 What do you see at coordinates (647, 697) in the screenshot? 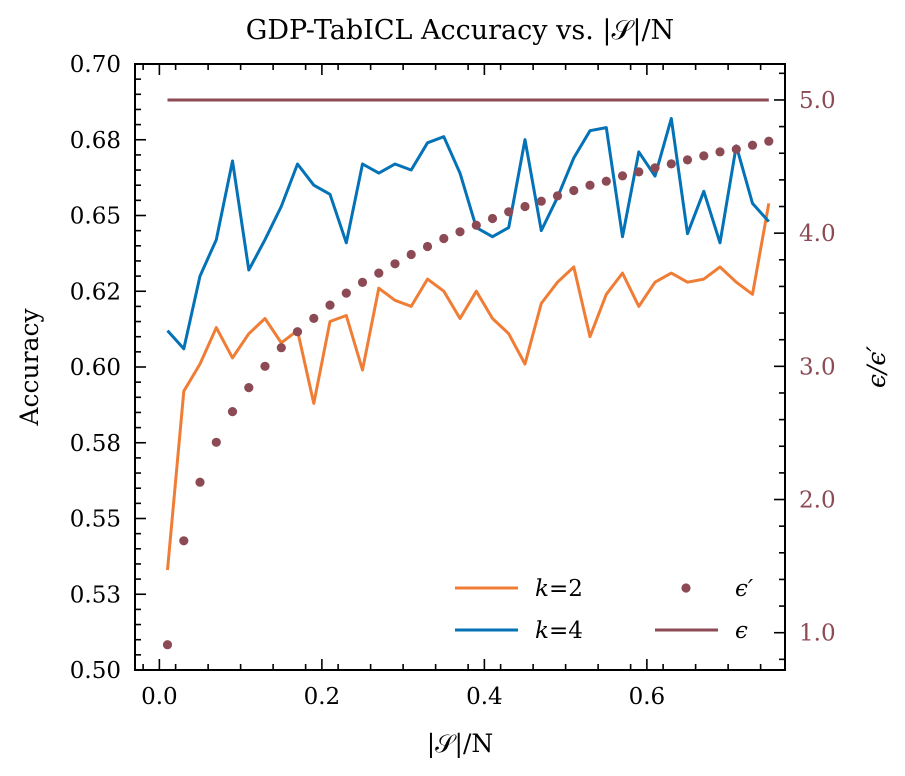
I see `x-tick-label: 0.6` at bounding box center [647, 697].